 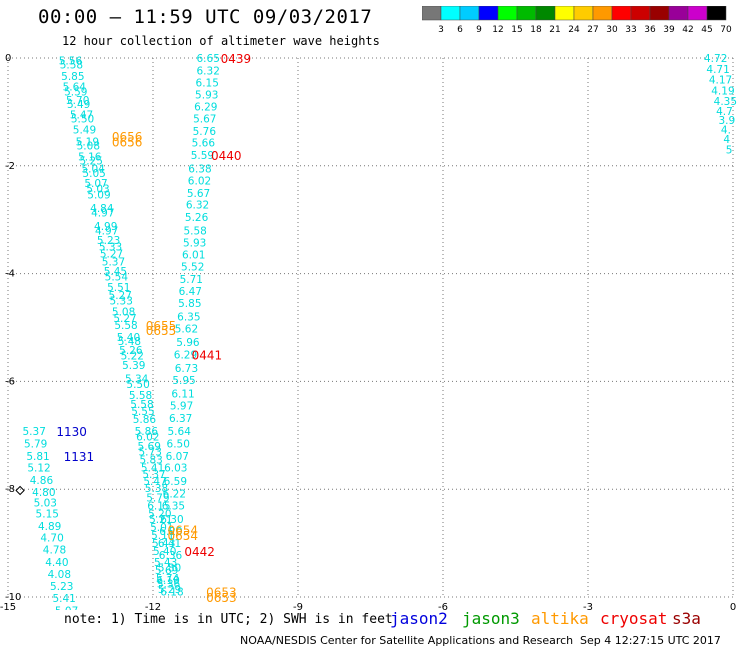 What do you see at coordinates (650, 30) in the screenshot?
I see `colorbar-label: 36` at bounding box center [650, 30].